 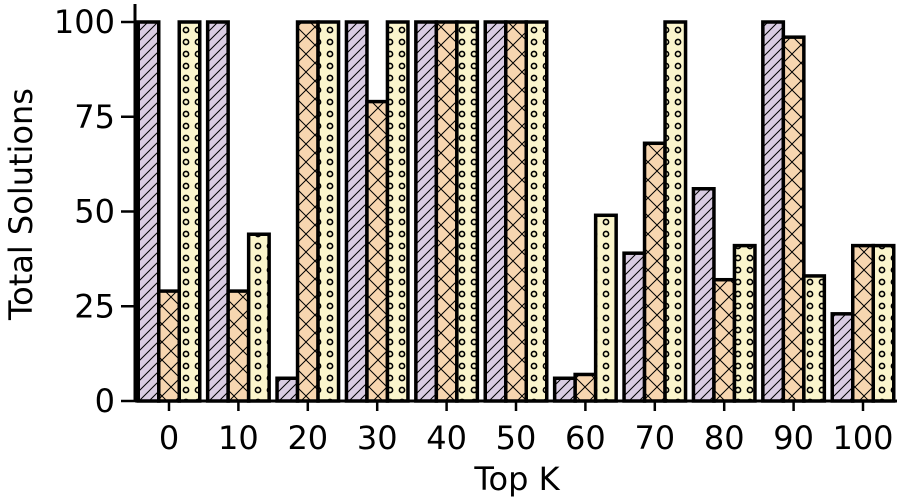 What do you see at coordinates (21, 204) in the screenshot?
I see `y-axis-title: Total Solutions` at bounding box center [21, 204].